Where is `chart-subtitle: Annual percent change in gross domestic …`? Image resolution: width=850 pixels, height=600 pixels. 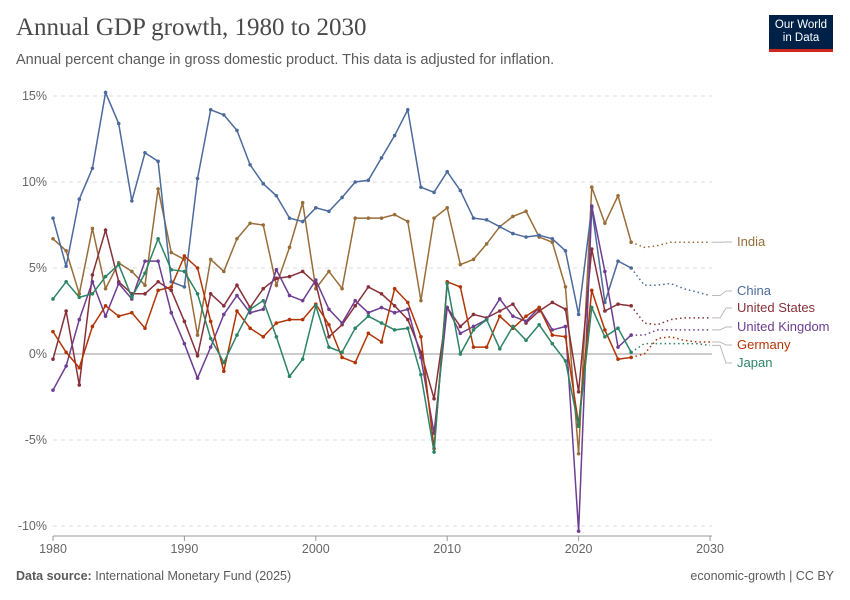
chart-subtitle: Annual percent change in gross domestic … is located at coordinates (285, 60).